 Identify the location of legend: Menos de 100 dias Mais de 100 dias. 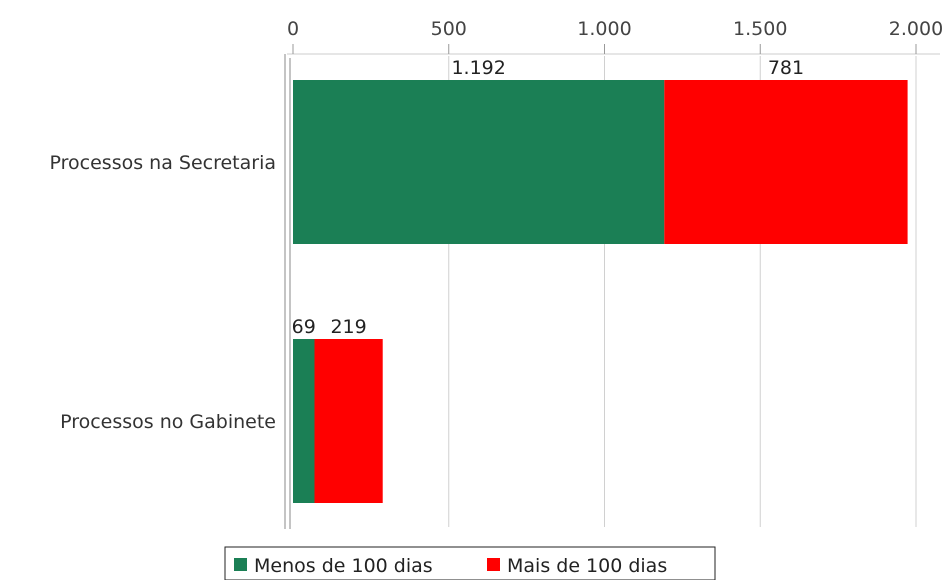
(470, 563).